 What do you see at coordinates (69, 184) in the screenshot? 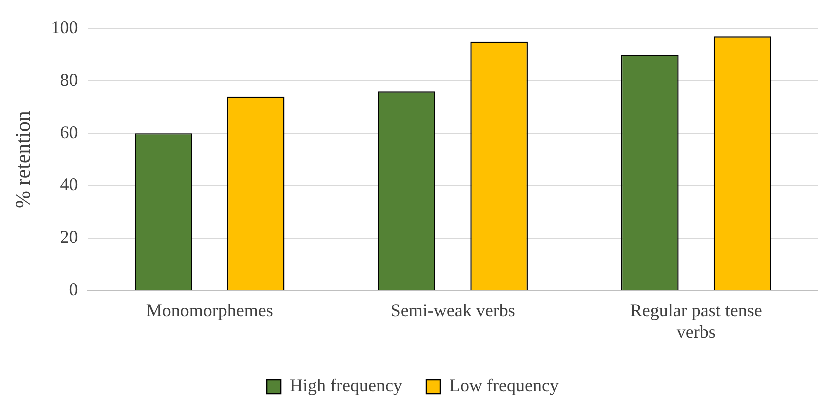
I see `y-tick-label: 40` at bounding box center [69, 184].